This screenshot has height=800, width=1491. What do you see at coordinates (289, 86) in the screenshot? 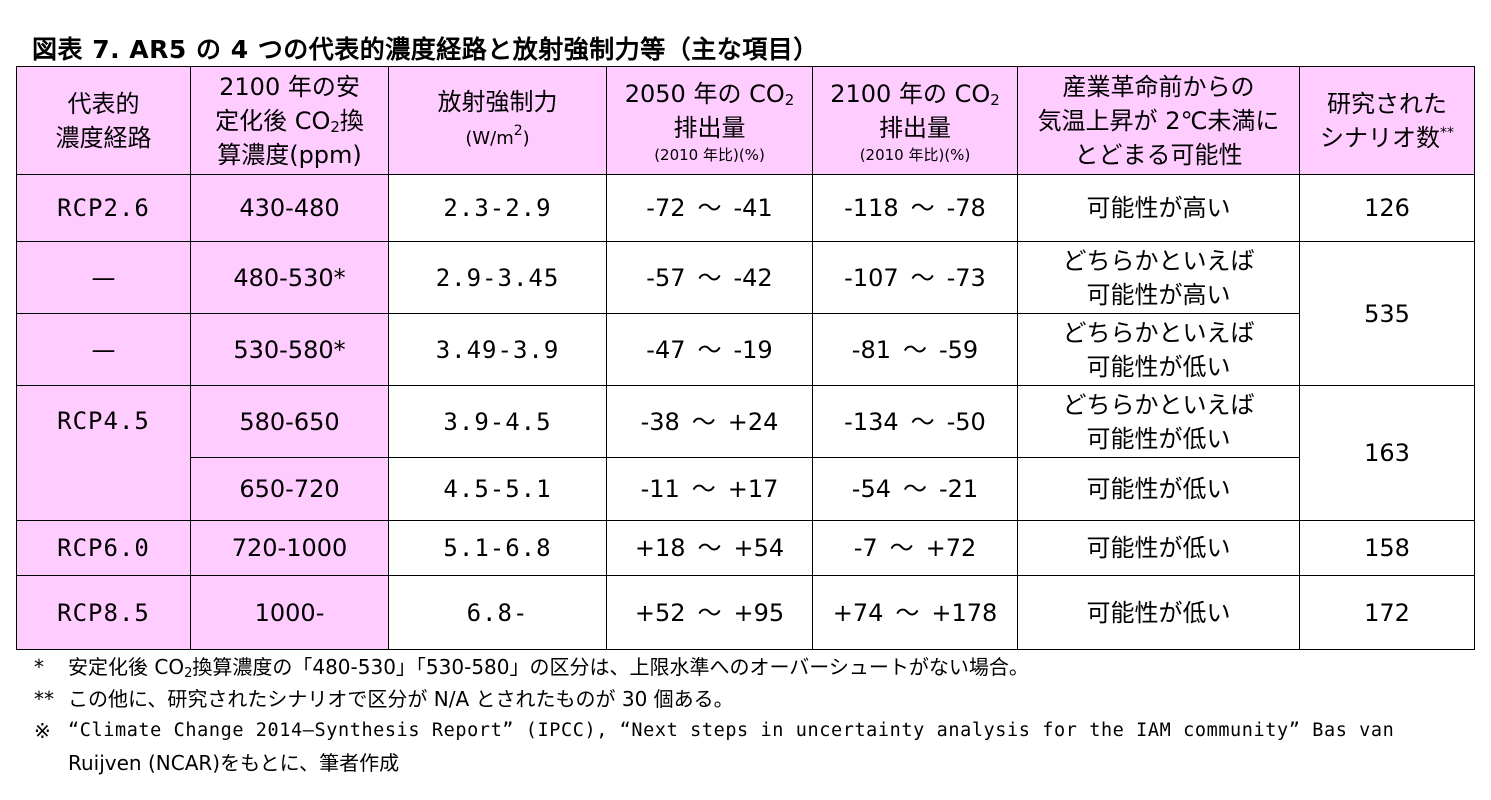
I see `header-stab-line1: 2100 年の安` at bounding box center [289, 86].